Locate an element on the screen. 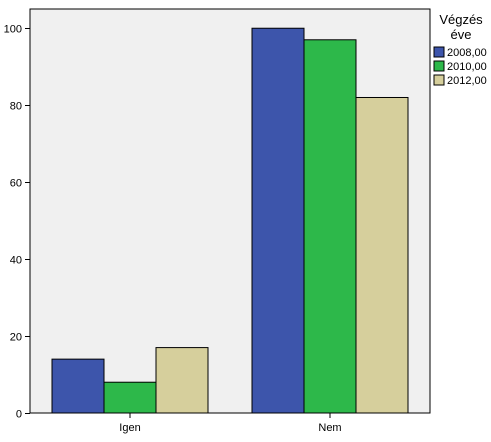 The width and height of the screenshot is (491, 442). x-tick-label: Nem is located at coordinates (329, 428).